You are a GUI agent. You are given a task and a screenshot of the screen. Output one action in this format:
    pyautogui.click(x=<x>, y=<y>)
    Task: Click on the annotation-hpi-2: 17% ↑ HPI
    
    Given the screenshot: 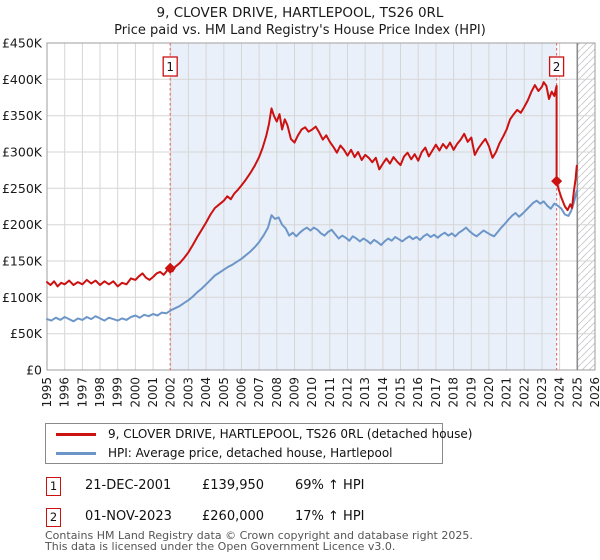 What is the action you would take?
    pyautogui.click(x=330, y=516)
    